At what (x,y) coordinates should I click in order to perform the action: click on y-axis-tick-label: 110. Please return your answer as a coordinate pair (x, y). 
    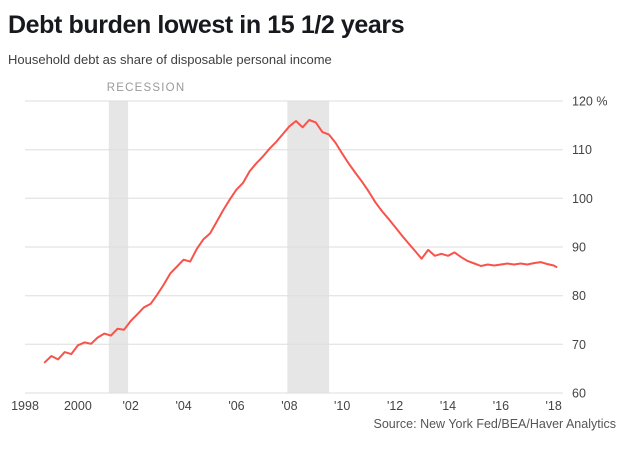
    Looking at the image, I should click on (582, 150).